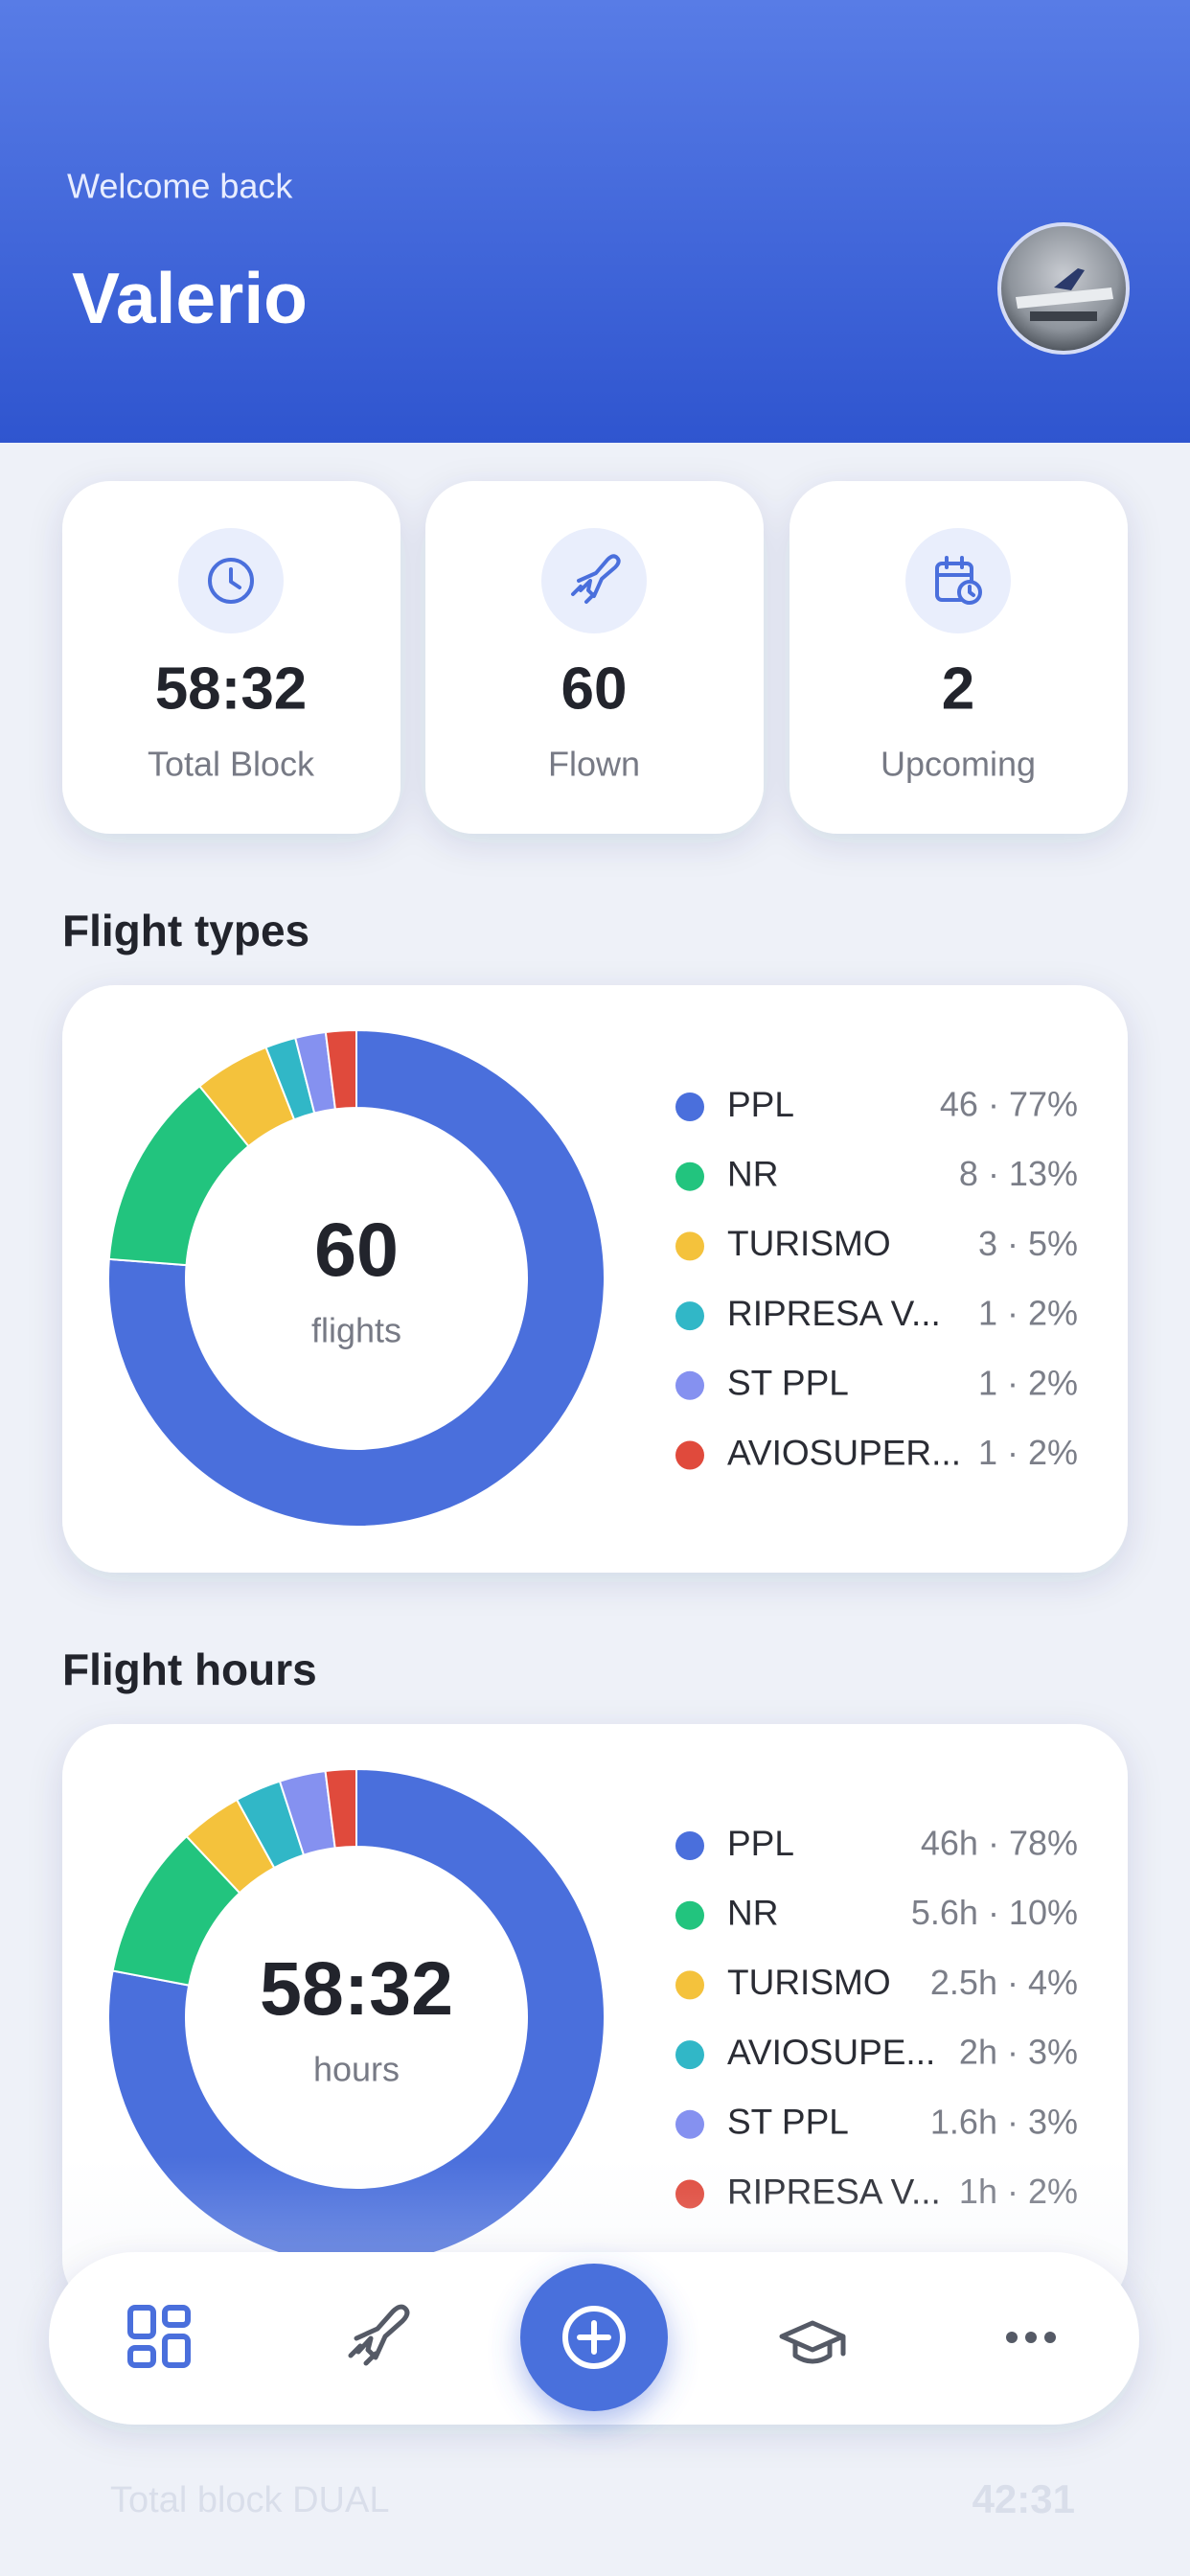 The height and width of the screenshot is (2576, 1190). Describe the element at coordinates (357, 2069) in the screenshot. I see `center-label: hours` at that location.